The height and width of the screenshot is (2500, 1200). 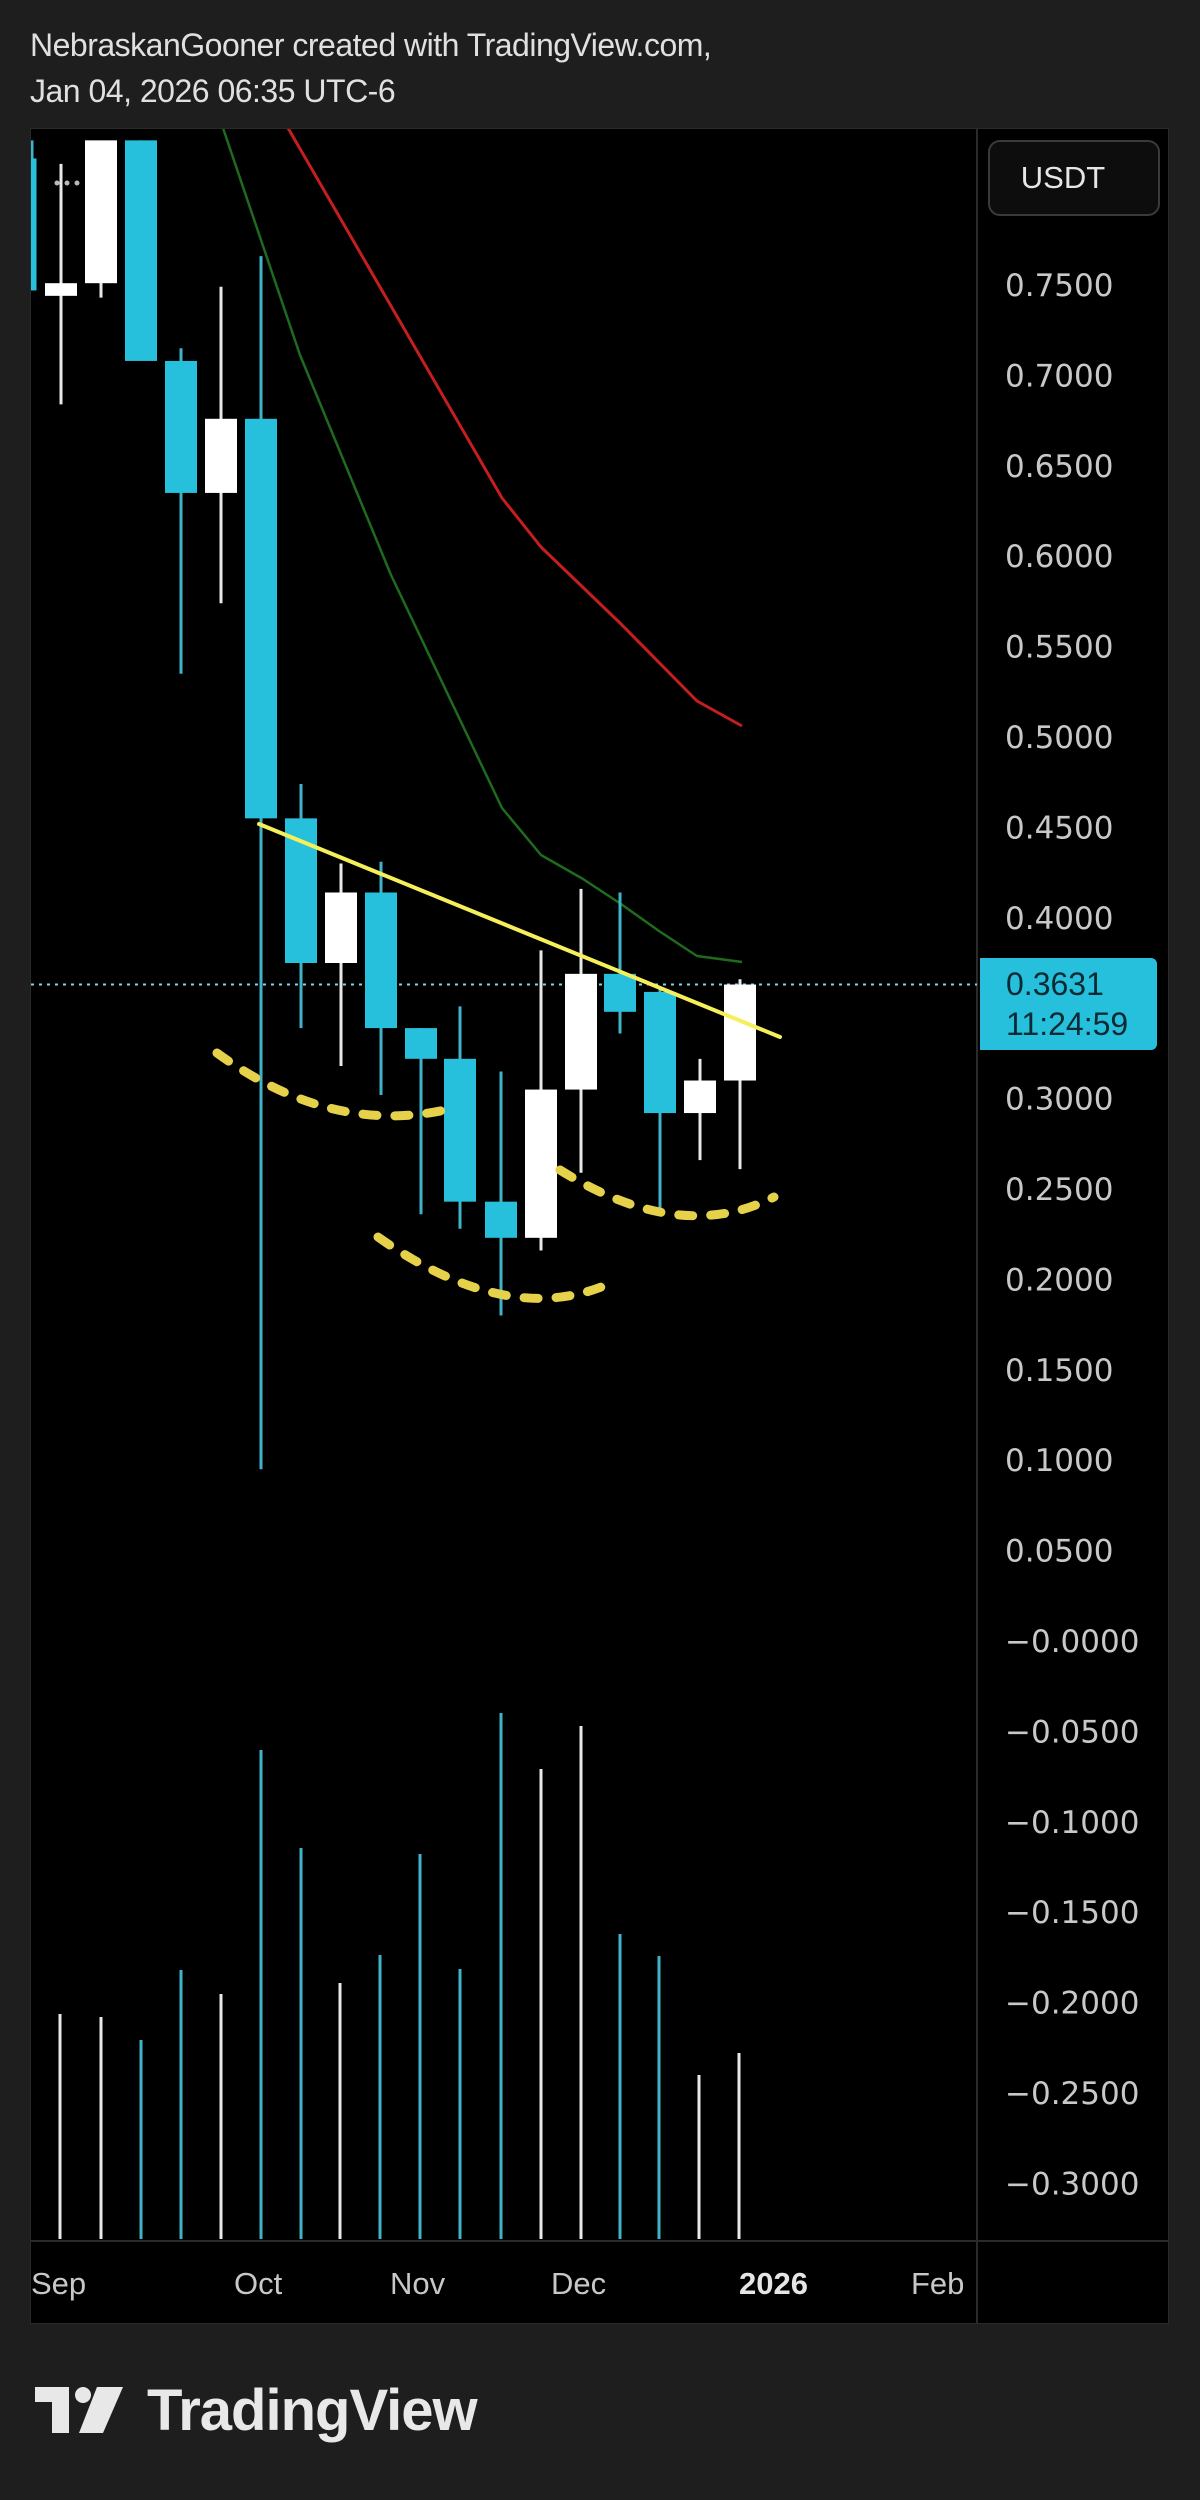 I want to click on tradingview-wordmark: TradingView, so click(x=312, y=2410).